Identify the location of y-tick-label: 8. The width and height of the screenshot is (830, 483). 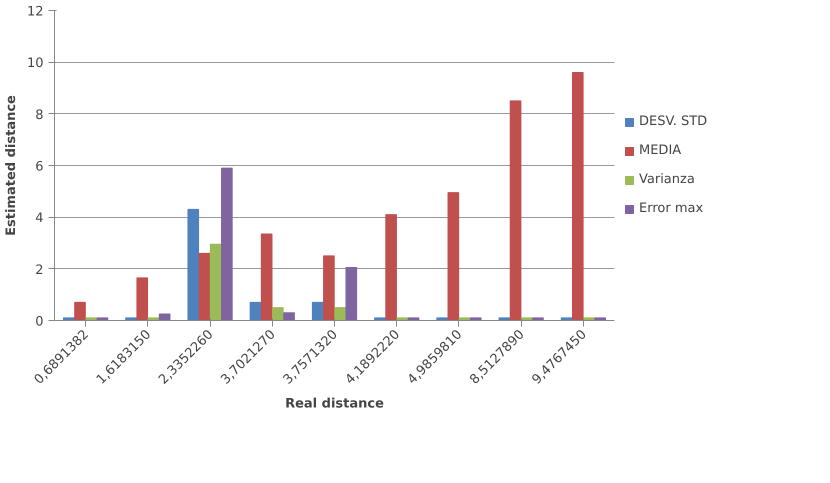
(39, 115).